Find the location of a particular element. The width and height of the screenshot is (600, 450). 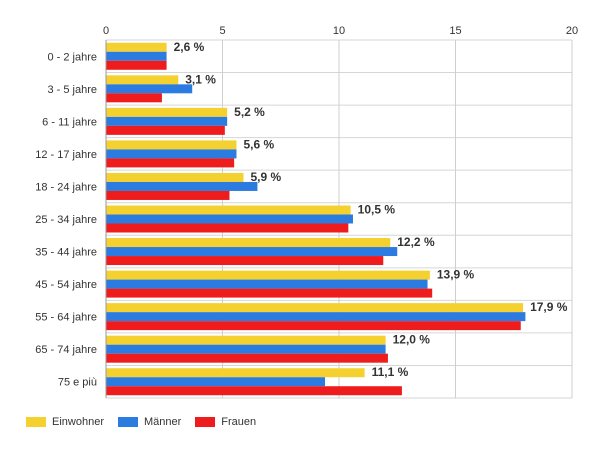

data-label: 13,9 % is located at coordinates (456, 275).